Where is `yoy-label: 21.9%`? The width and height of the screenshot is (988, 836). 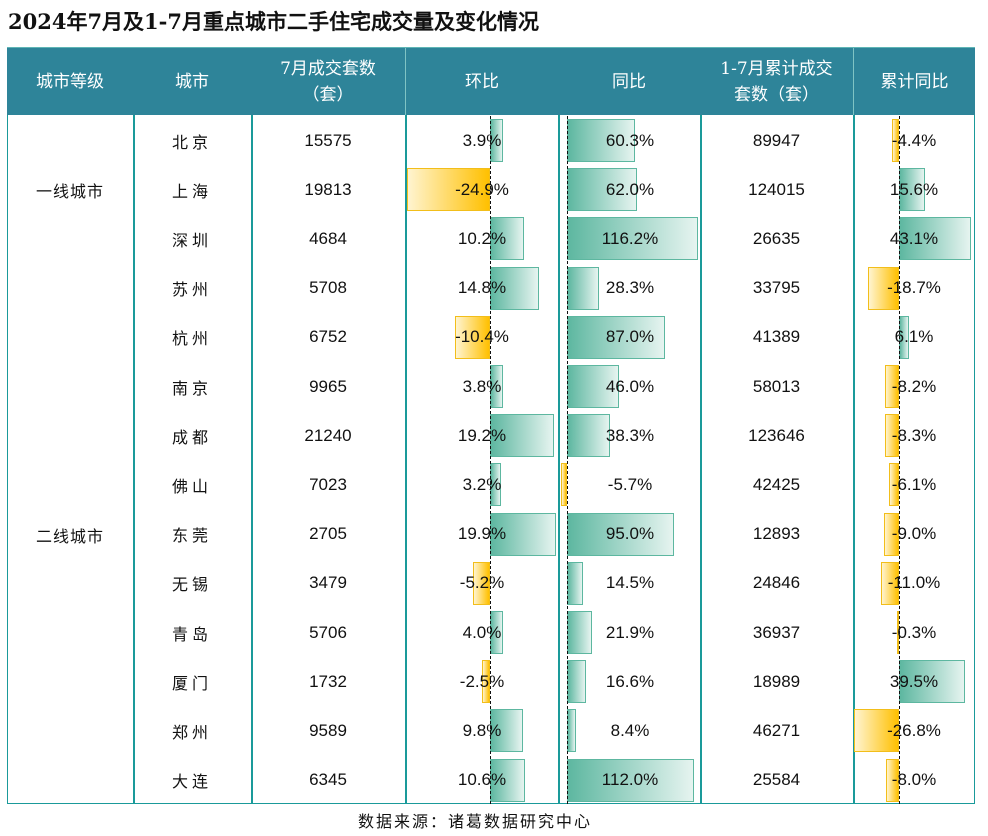 yoy-label: 21.9% is located at coordinates (630, 632).